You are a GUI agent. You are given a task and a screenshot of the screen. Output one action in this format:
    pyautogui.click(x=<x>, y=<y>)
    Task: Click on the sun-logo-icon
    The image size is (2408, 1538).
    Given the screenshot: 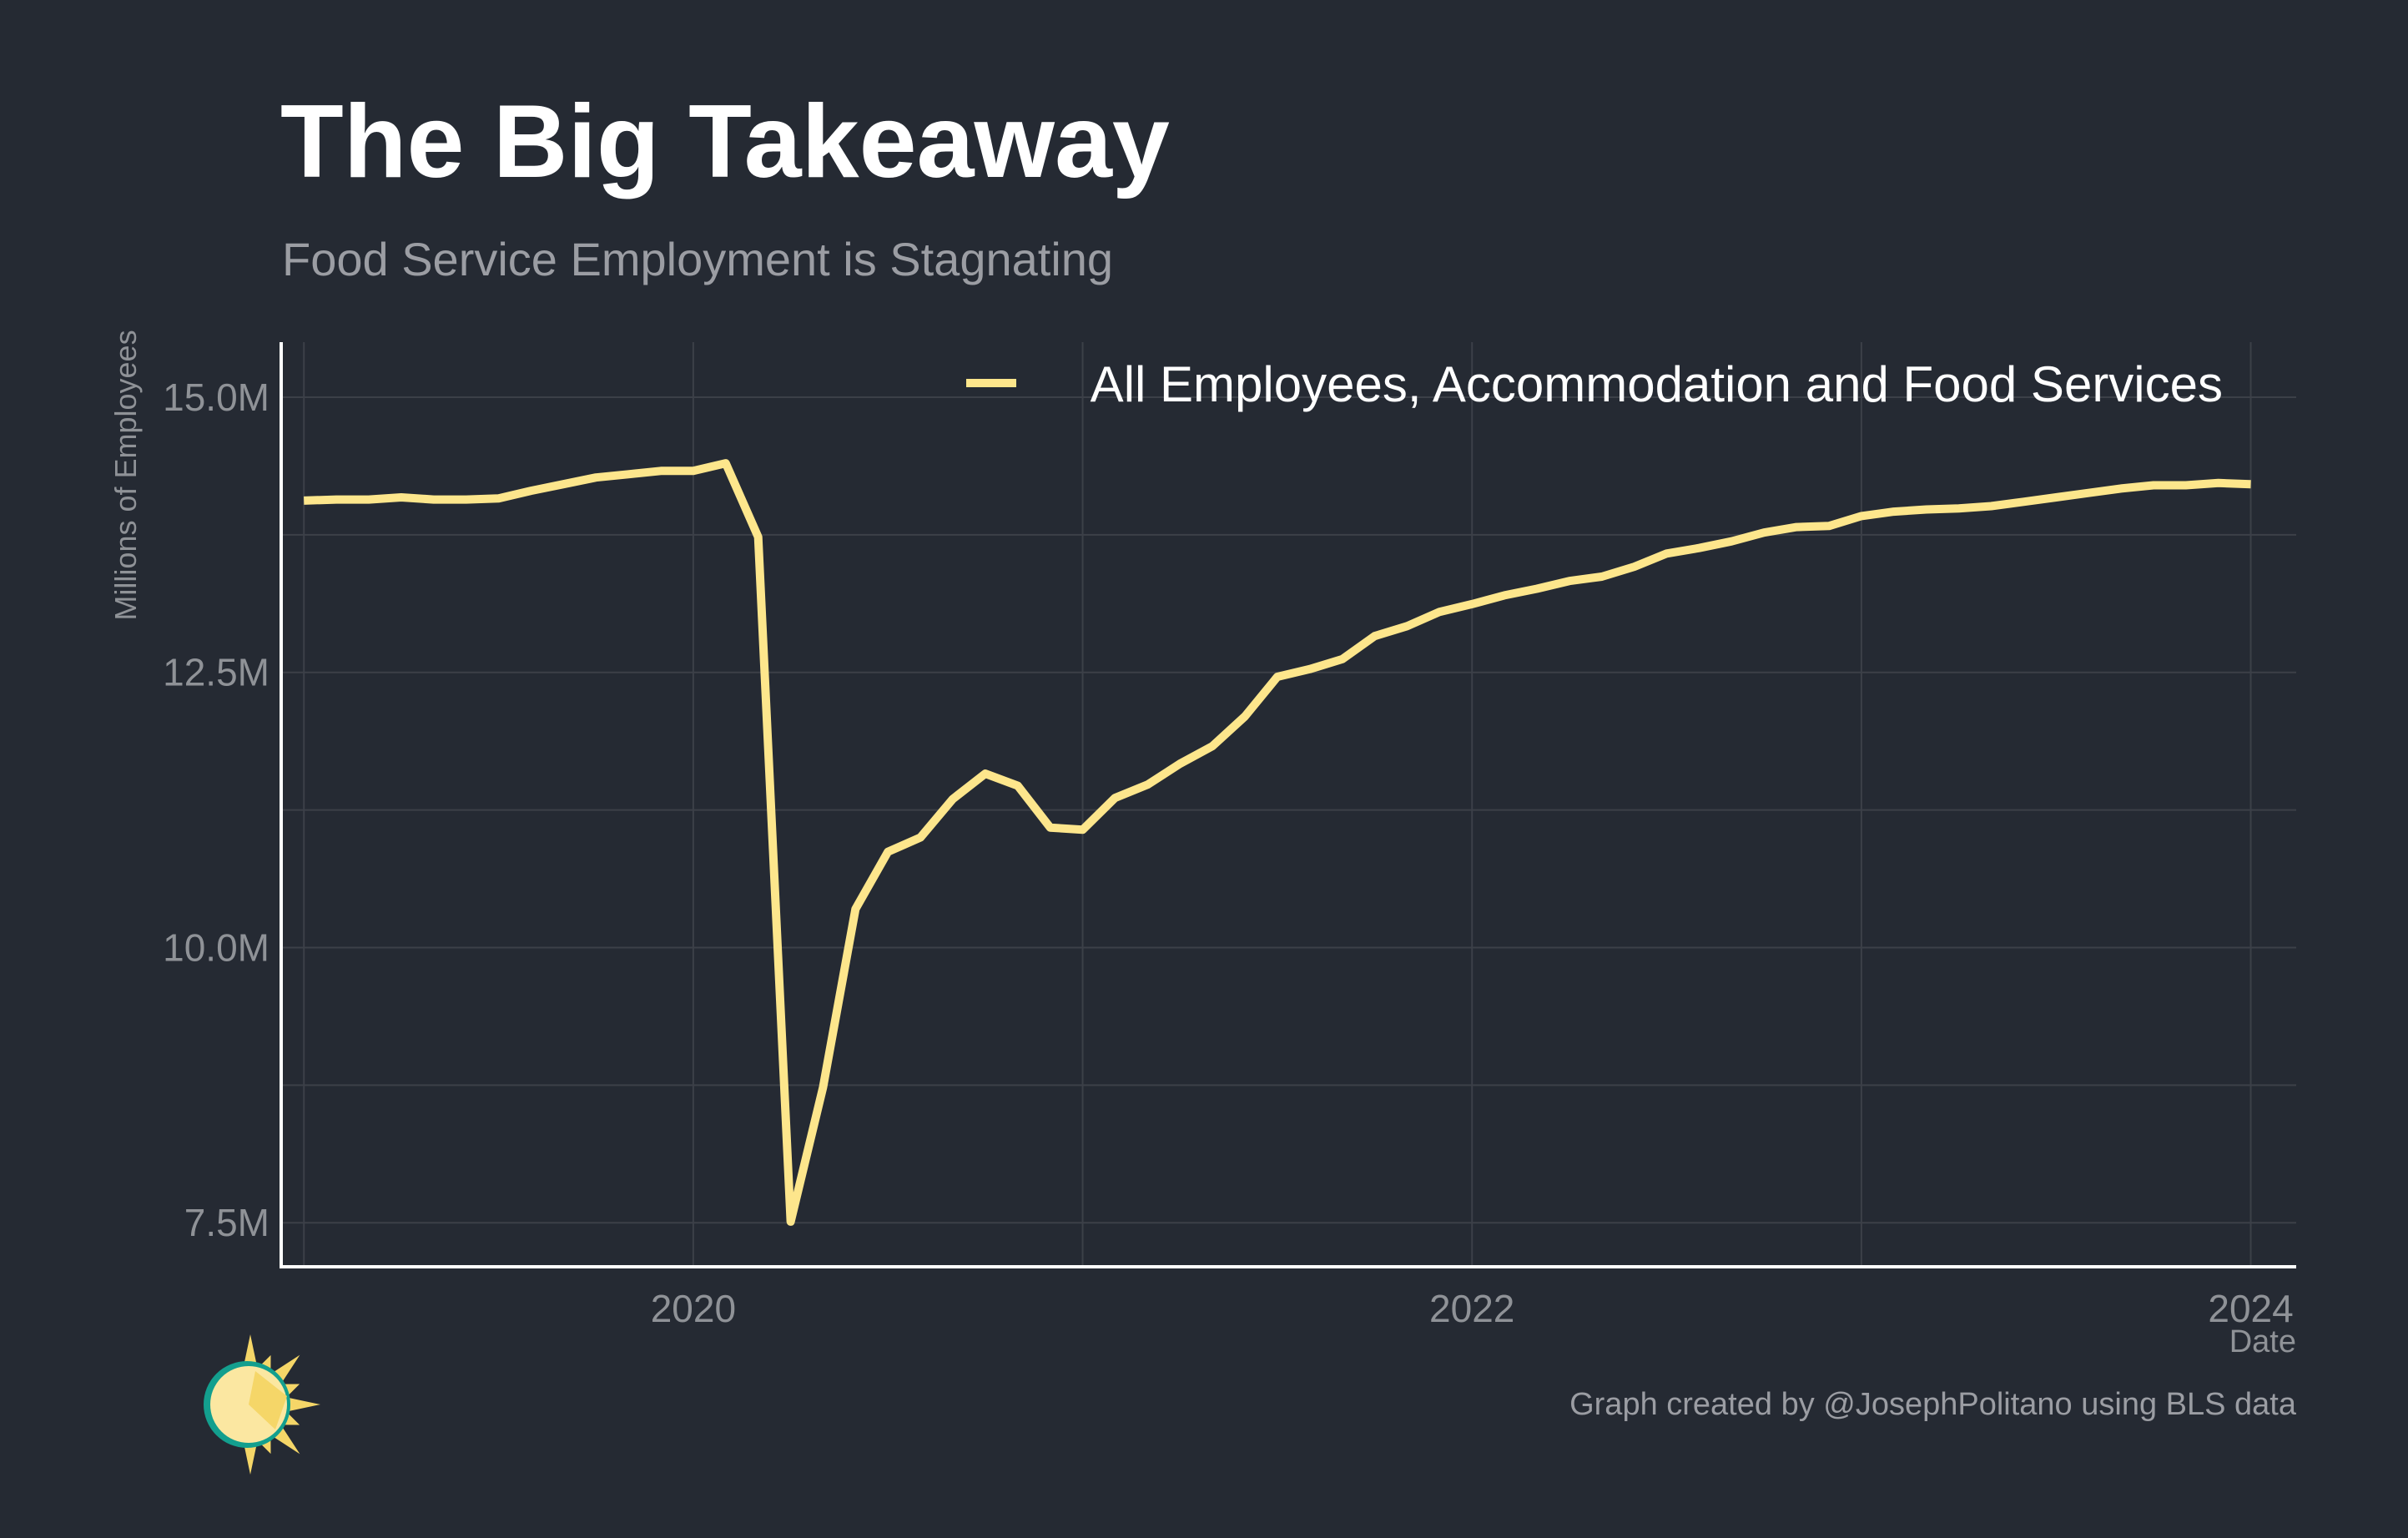 What is the action you would take?
    pyautogui.click(x=262, y=1404)
    